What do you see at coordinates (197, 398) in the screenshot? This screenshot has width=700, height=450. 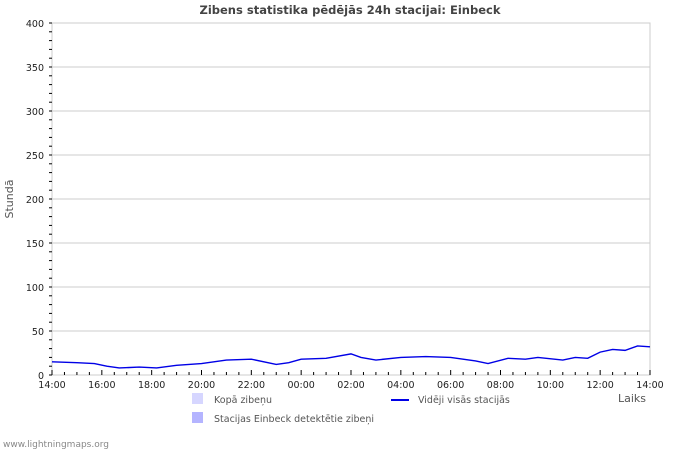 I see `legend-swatch-total` at bounding box center [197, 398].